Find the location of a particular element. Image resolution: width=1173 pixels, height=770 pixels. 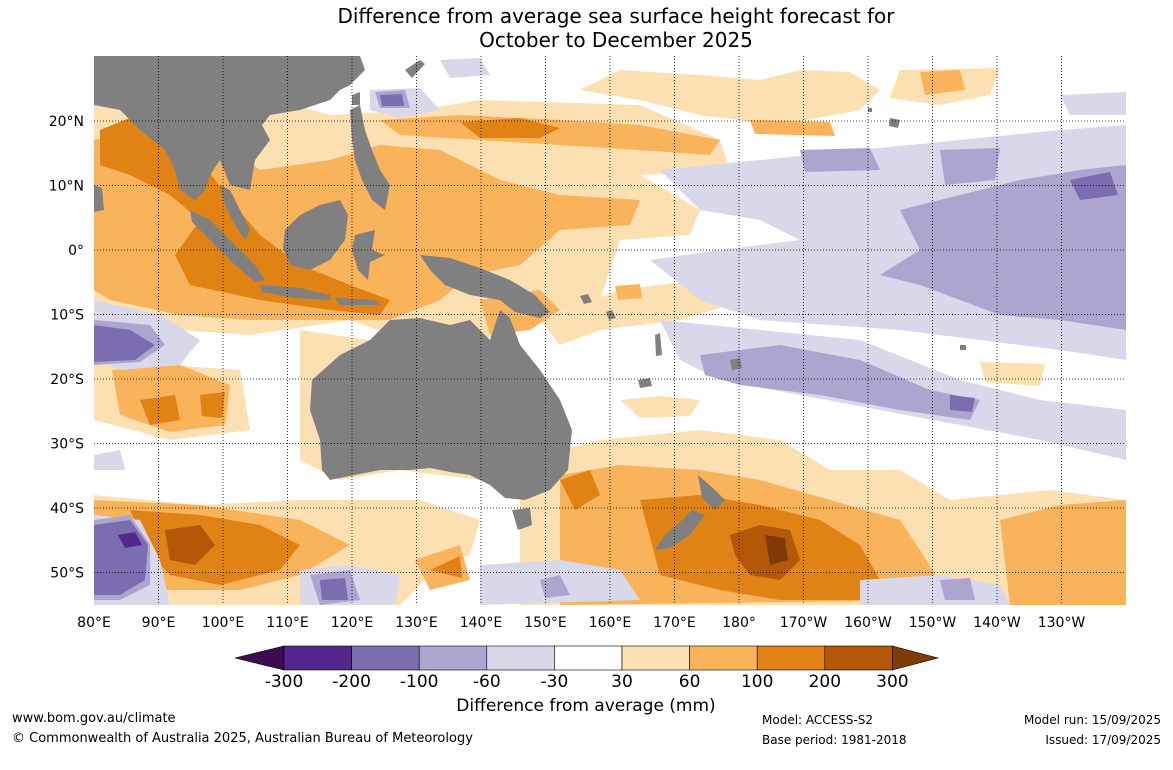

lon-tick-label: 130°E is located at coordinates (416, 623).